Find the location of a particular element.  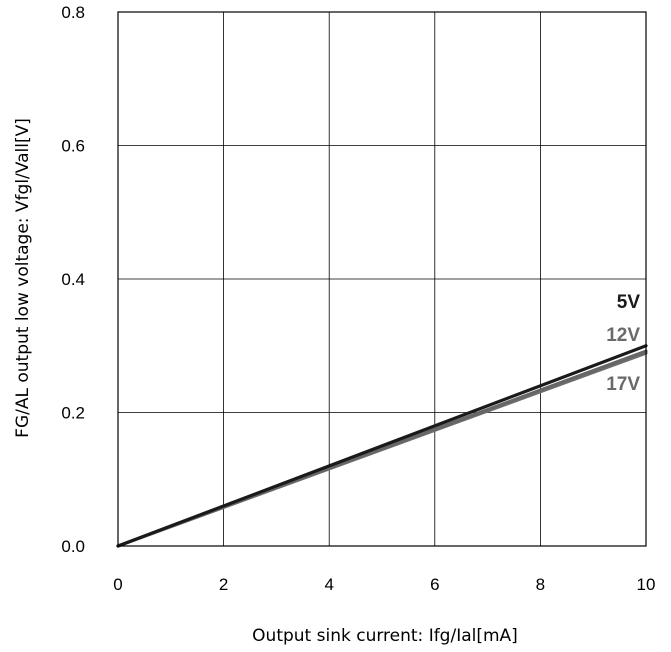

x-tick-label: 0 is located at coordinates (117, 584).